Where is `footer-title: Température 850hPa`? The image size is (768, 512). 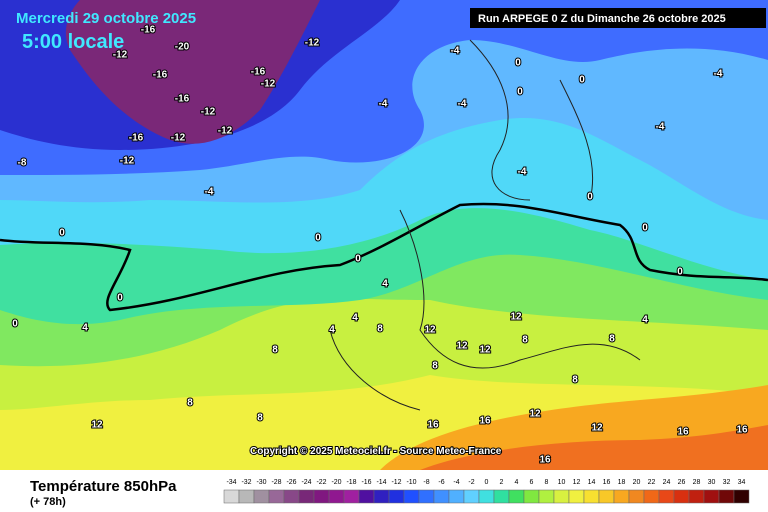
footer-title: Température 850hPa is located at coordinates (103, 486).